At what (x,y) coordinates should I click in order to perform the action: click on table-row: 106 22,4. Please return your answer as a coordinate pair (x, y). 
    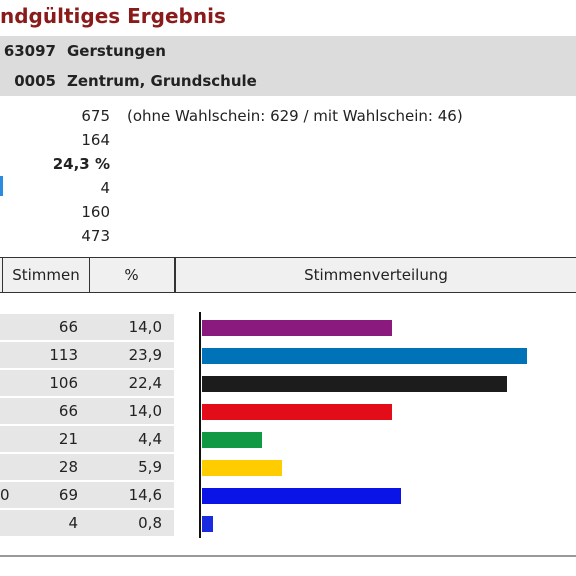
    Looking at the image, I should click on (288, 383).